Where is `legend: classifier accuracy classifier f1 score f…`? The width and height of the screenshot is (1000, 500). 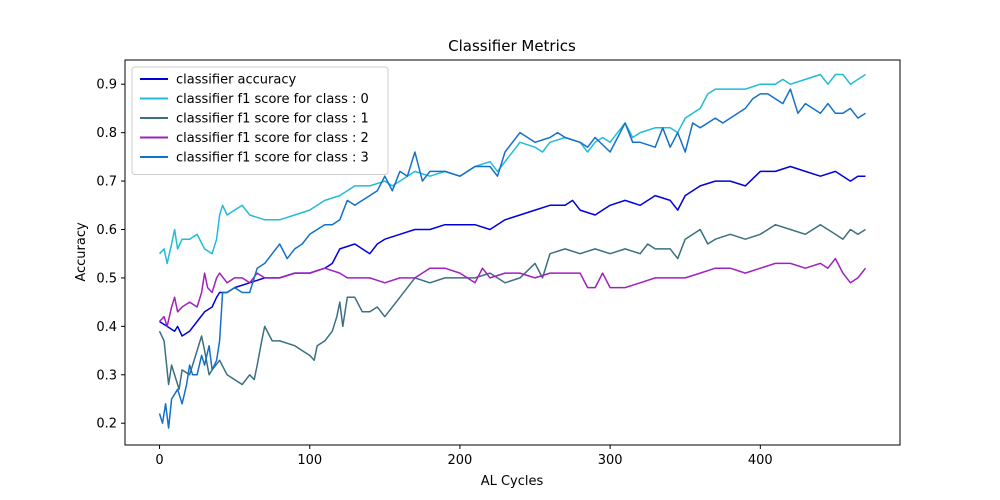 legend: classifier accuracy classifier f1 score f… is located at coordinates (260, 120).